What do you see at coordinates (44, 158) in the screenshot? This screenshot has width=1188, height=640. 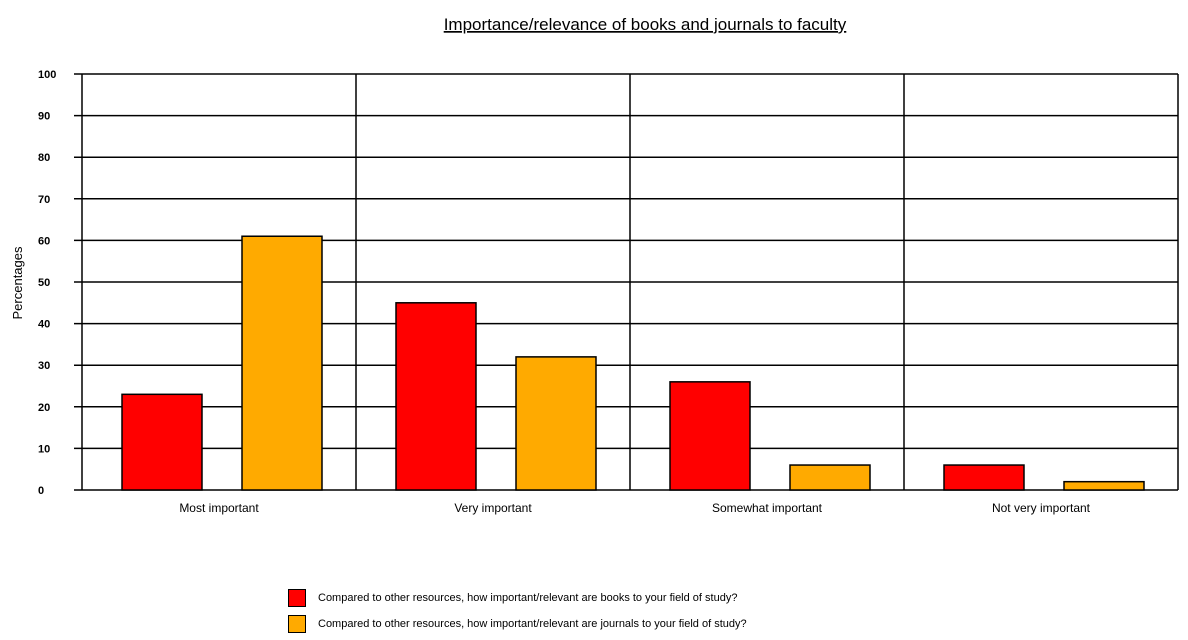 I see `y-tick-label: 80` at bounding box center [44, 158].